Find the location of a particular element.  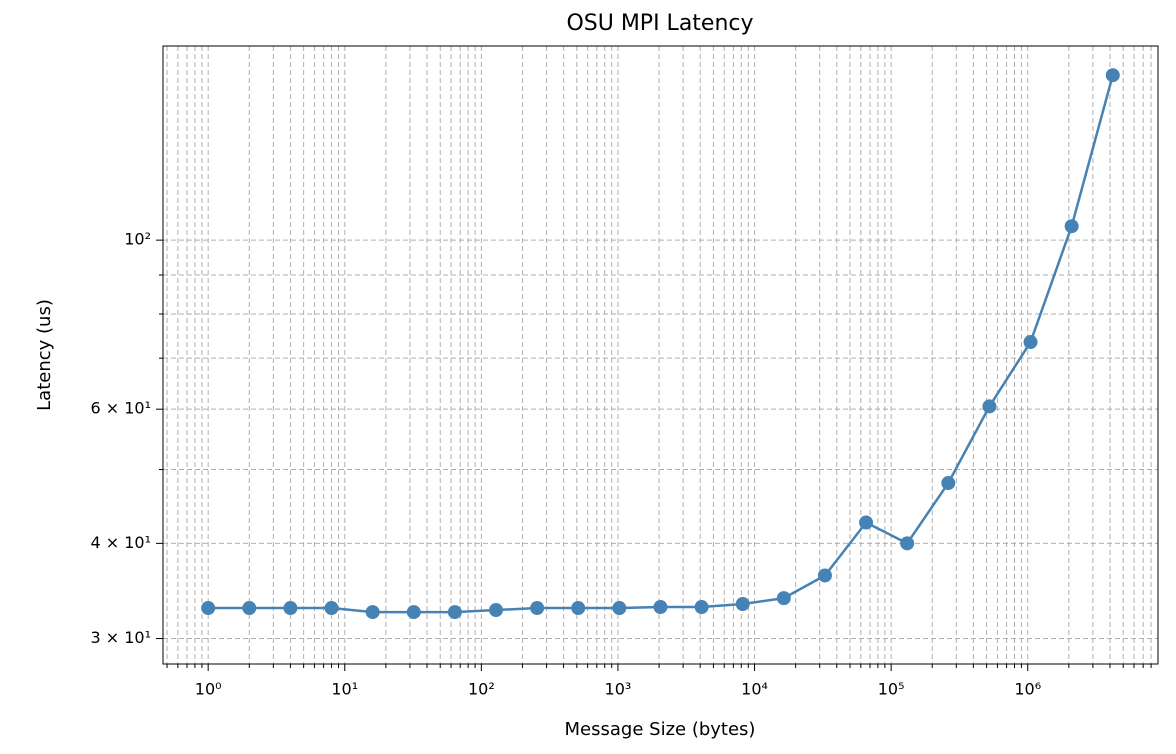

y-tick-label: 4 × 10¹ is located at coordinates (120, 542).